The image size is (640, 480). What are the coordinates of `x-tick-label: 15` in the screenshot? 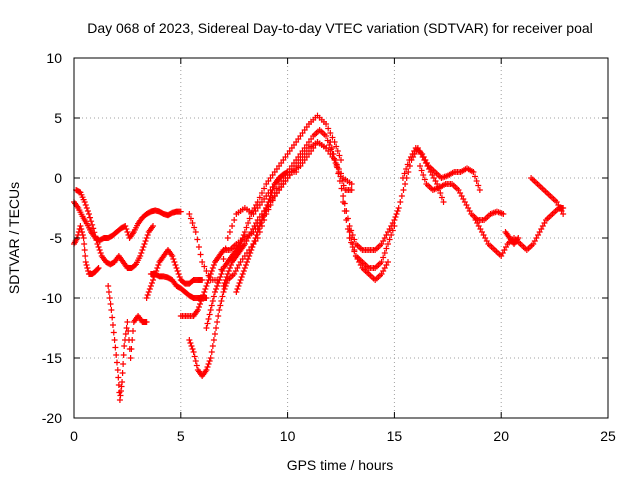 It's located at (395, 436).